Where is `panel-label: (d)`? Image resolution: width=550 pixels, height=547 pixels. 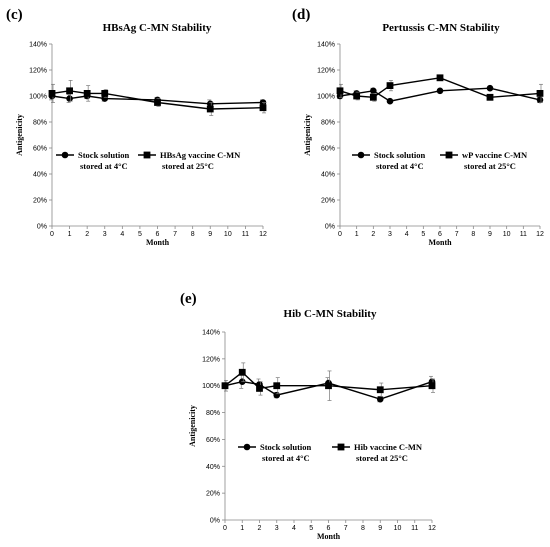 panel-label: (d) is located at coordinates (301, 15).